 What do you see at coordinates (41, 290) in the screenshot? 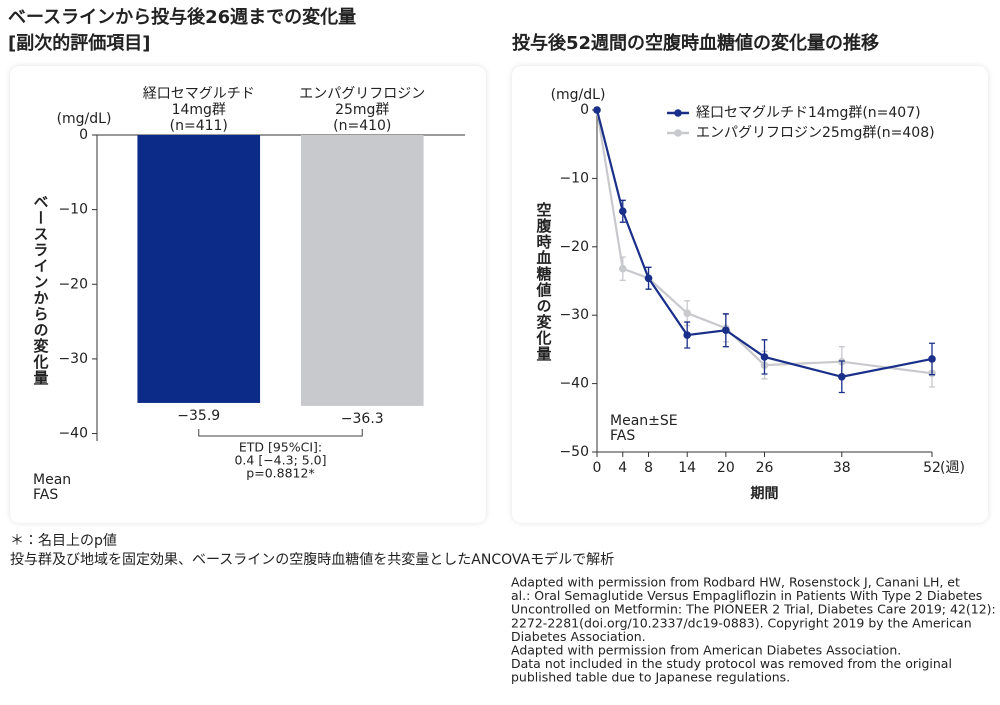
I see `y-axis-label: ベースラインからの変化量` at bounding box center [41, 290].